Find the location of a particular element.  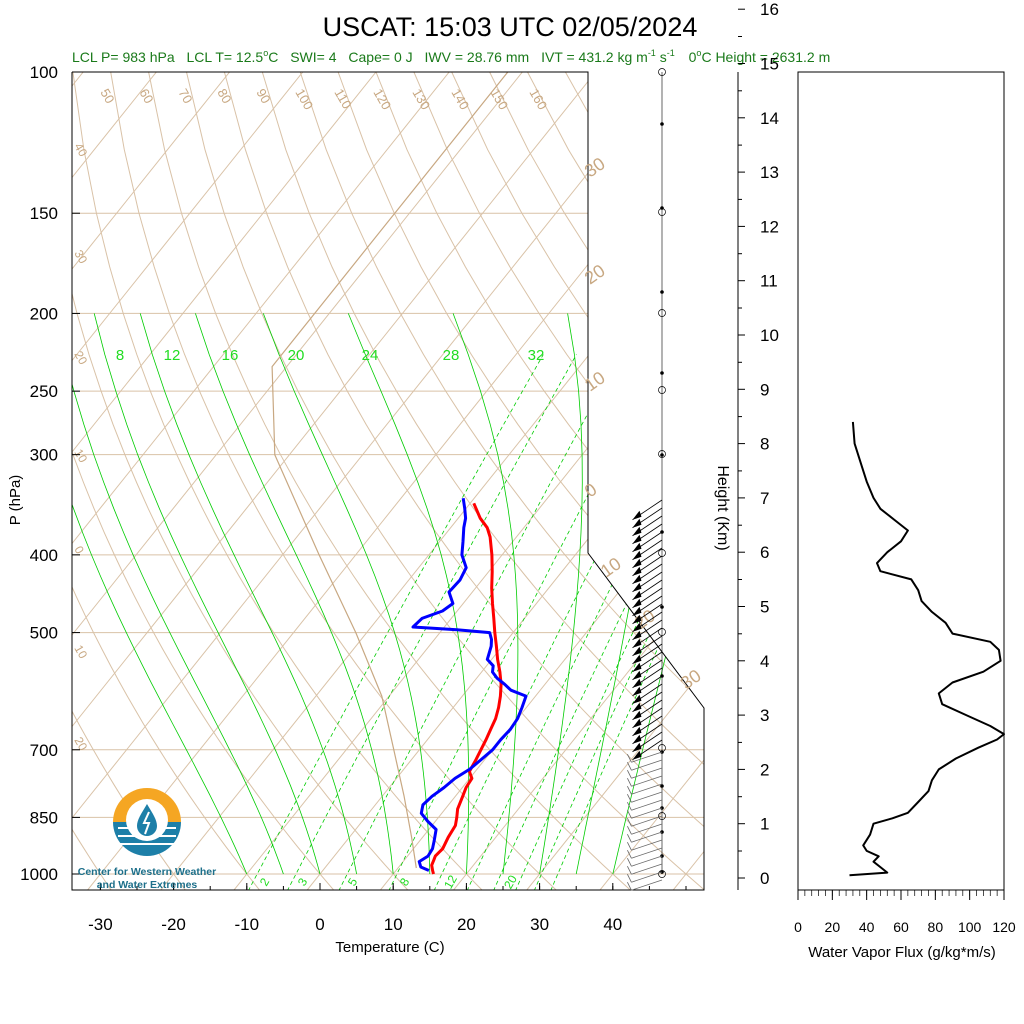

water-drop-icon is located at coordinates (147, 820).